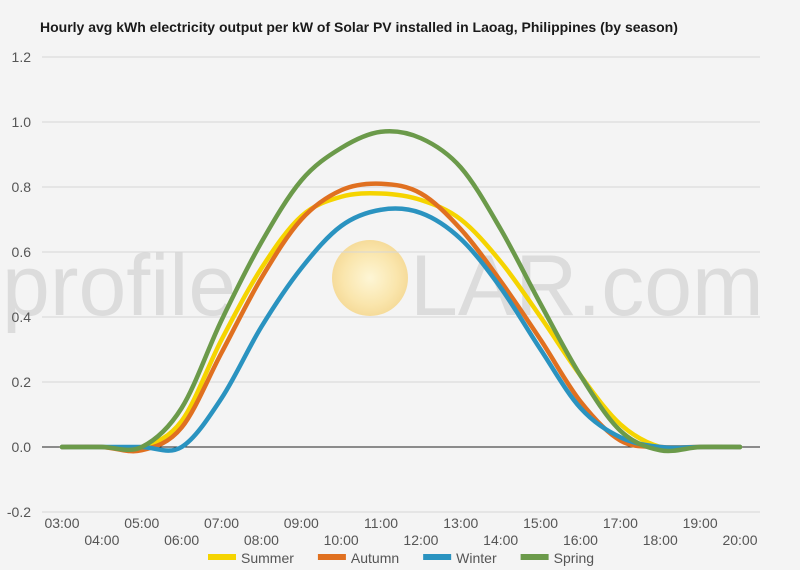 This screenshot has width=800, height=570. I want to click on y-tick-label: 0.8, so click(22, 187).